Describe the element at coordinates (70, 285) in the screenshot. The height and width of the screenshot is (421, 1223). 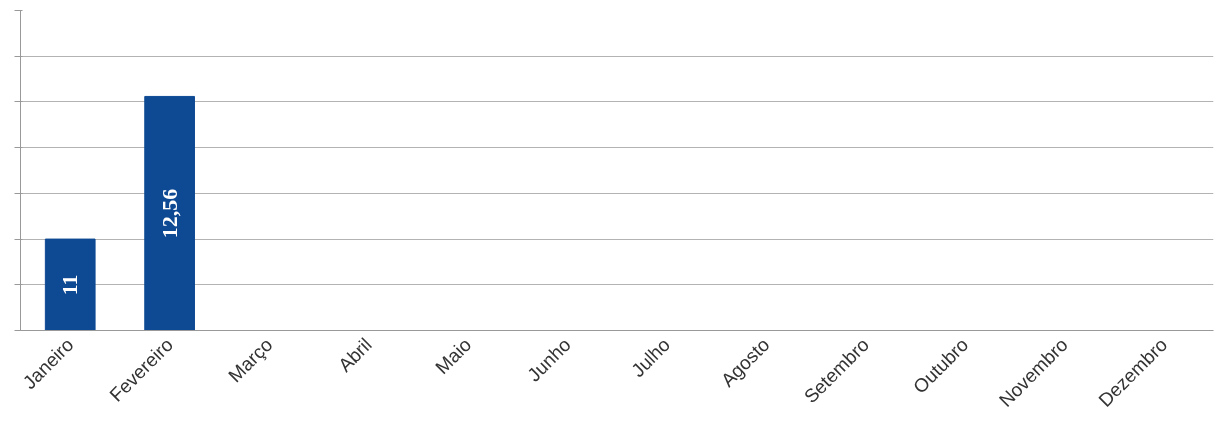
I see `data-label: 11` at that location.